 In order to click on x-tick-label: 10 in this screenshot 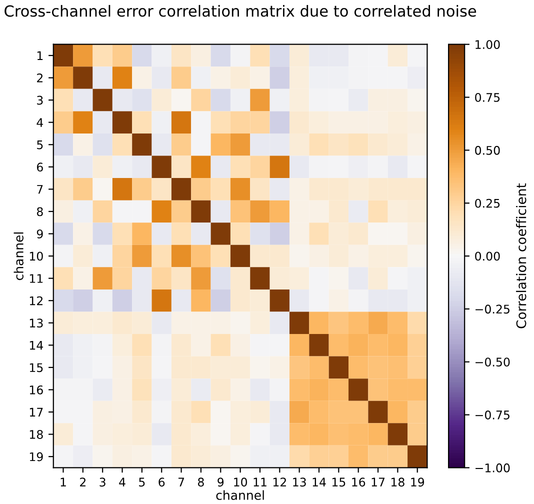, I will do `click(241, 482)`.